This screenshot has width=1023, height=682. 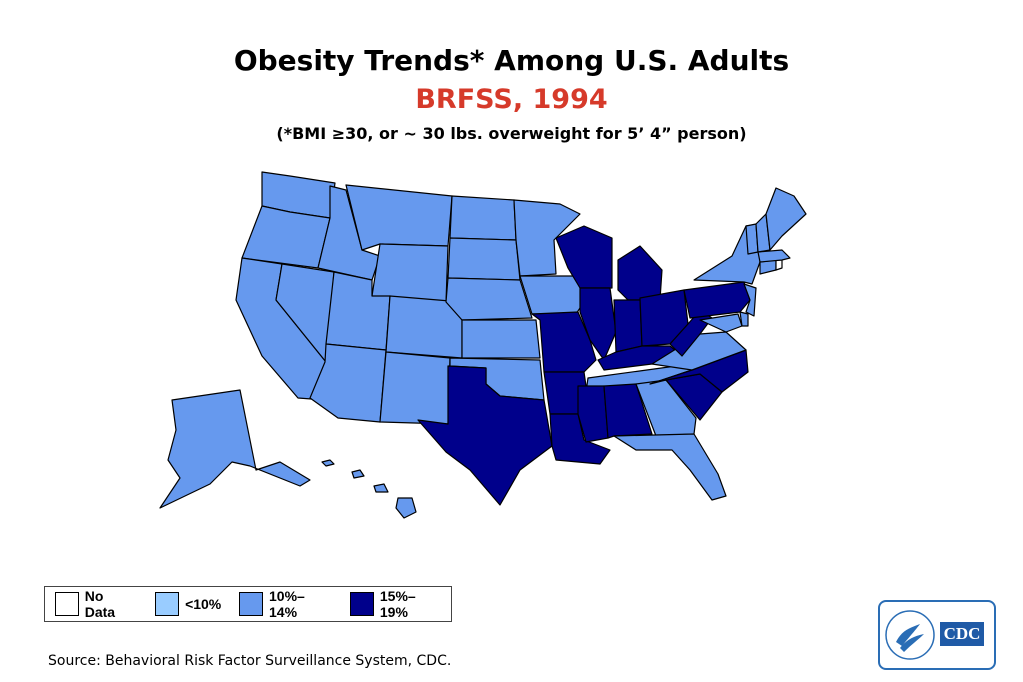 I want to click on state-montana, so click(x=399, y=217).